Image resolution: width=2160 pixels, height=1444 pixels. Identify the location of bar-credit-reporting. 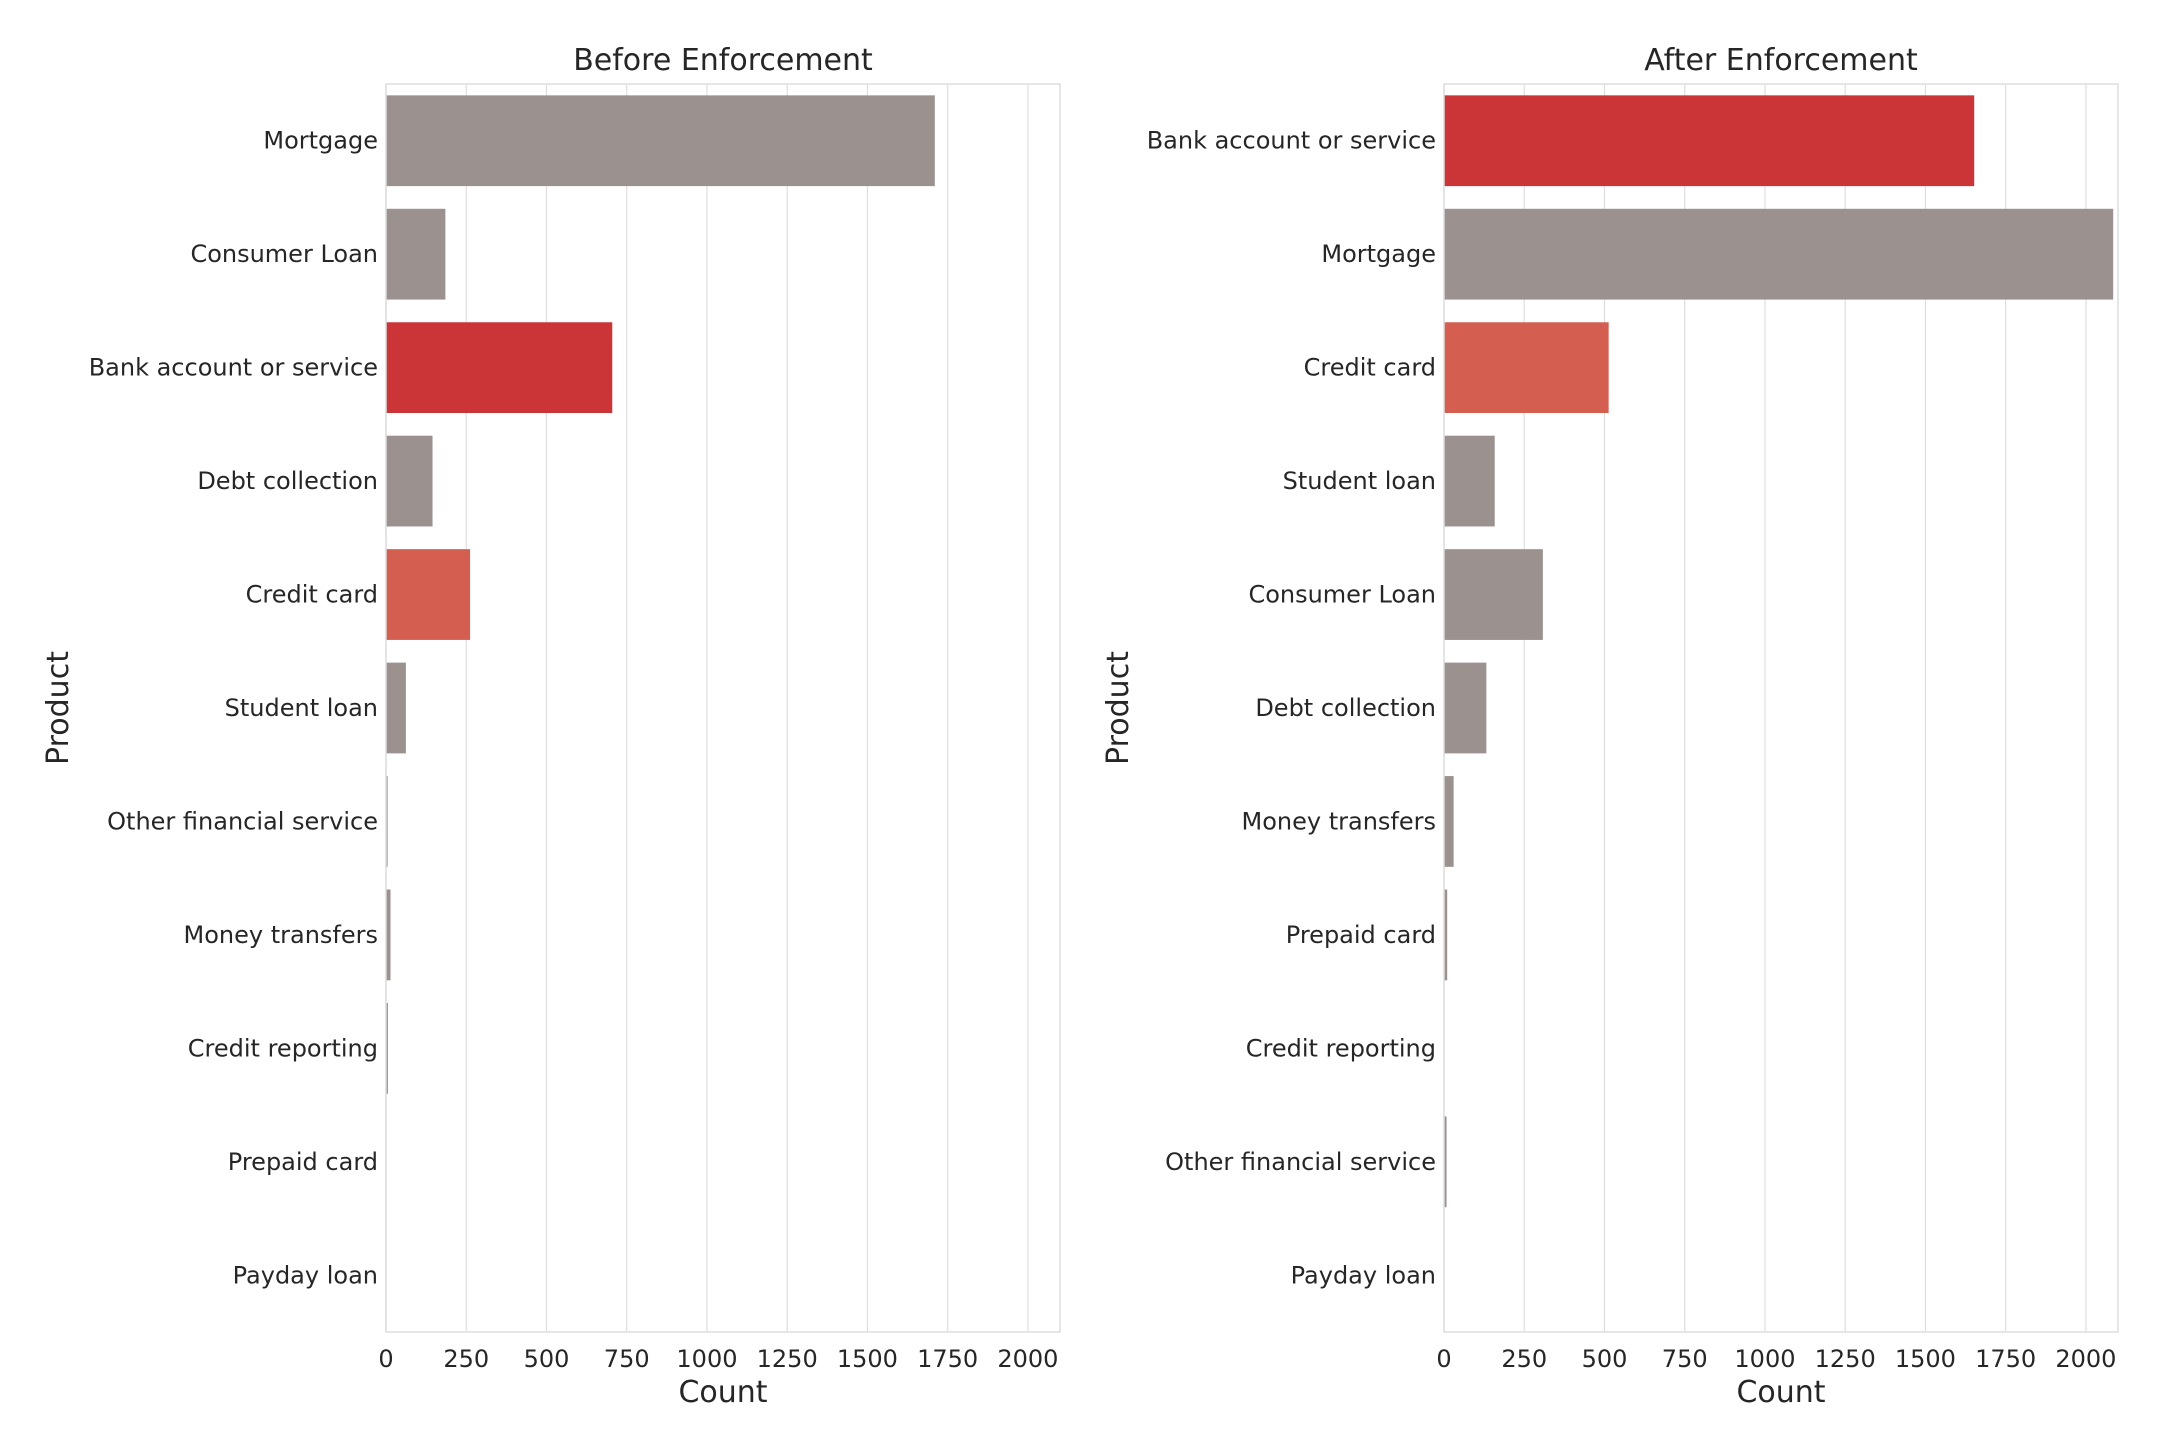
(387, 1048).